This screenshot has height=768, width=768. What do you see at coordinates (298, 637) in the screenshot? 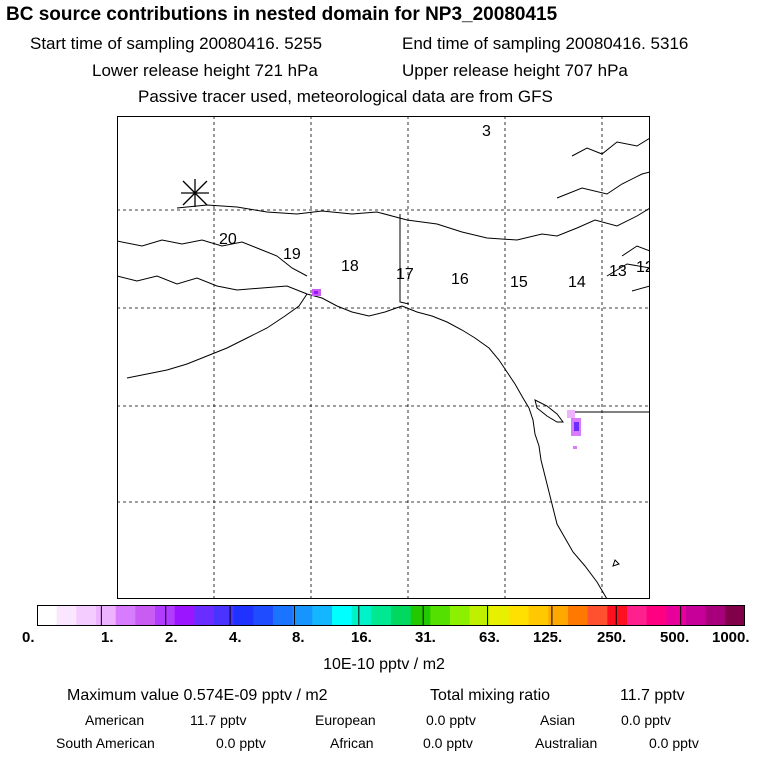
I see `colorbar-tick-4: 8.` at bounding box center [298, 637].